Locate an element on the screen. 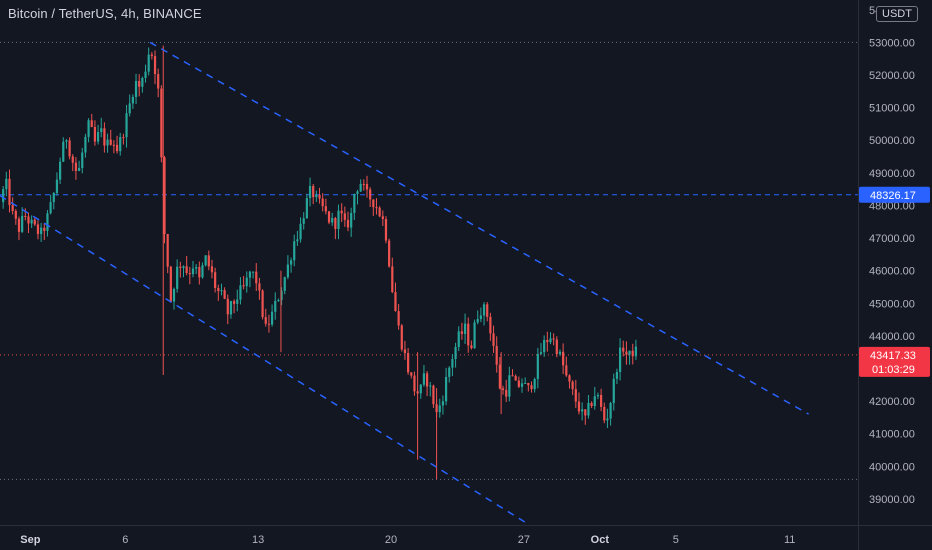 The width and height of the screenshot is (932, 550). y-tick-label: 52000.00 is located at coordinates (892, 76).